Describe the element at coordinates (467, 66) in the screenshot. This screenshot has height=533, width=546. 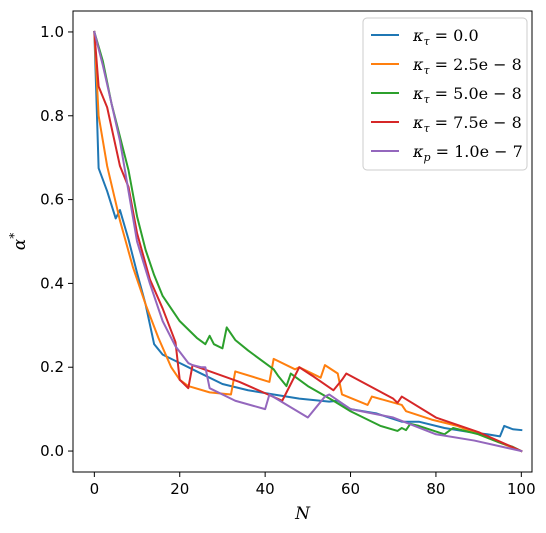
I see `legend-entry-2: κτ = 2.5e − 8` at that location.